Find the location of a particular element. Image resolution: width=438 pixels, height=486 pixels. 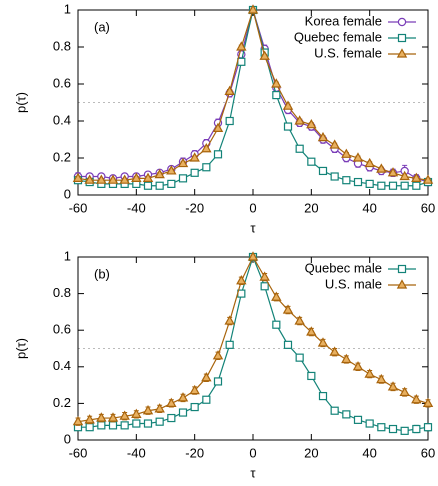

y-tick-label: 0 is located at coordinates (67, 193).